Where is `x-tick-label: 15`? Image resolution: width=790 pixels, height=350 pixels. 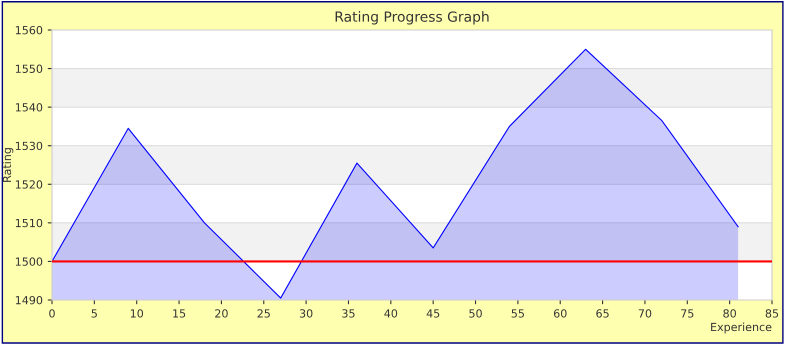
x-tick-label: 15 is located at coordinates (179, 313).